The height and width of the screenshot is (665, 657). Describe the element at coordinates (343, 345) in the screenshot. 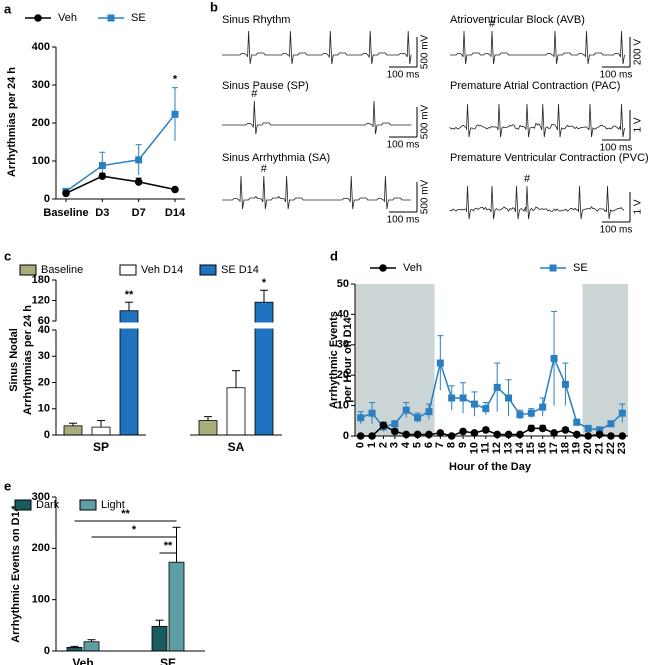

I see `y-tick-label: 30` at that location.